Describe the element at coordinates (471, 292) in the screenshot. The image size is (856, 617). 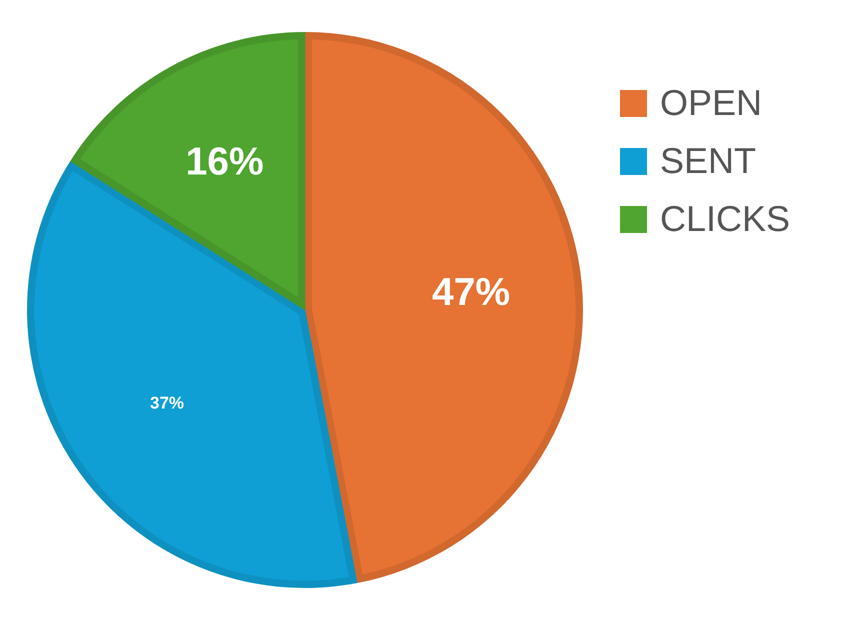
I see `data-label: 47%` at that location.